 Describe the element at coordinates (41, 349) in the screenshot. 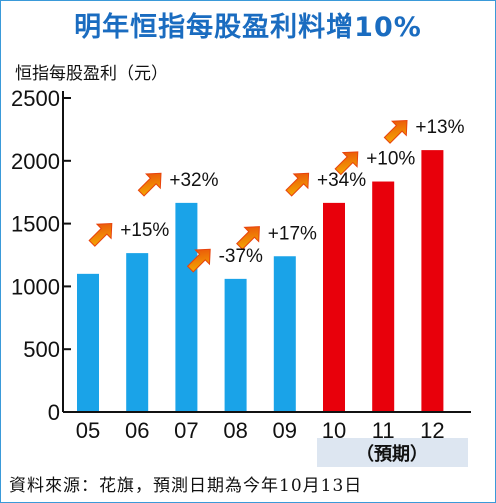

I see `y-tick-label: 500` at that location.